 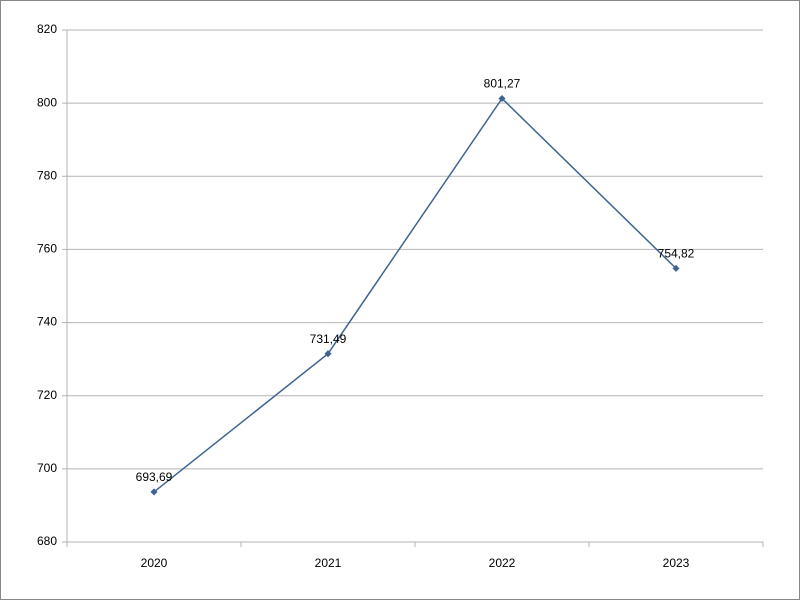 What do you see at coordinates (47, 29) in the screenshot?
I see `y-tick-label: 820` at bounding box center [47, 29].